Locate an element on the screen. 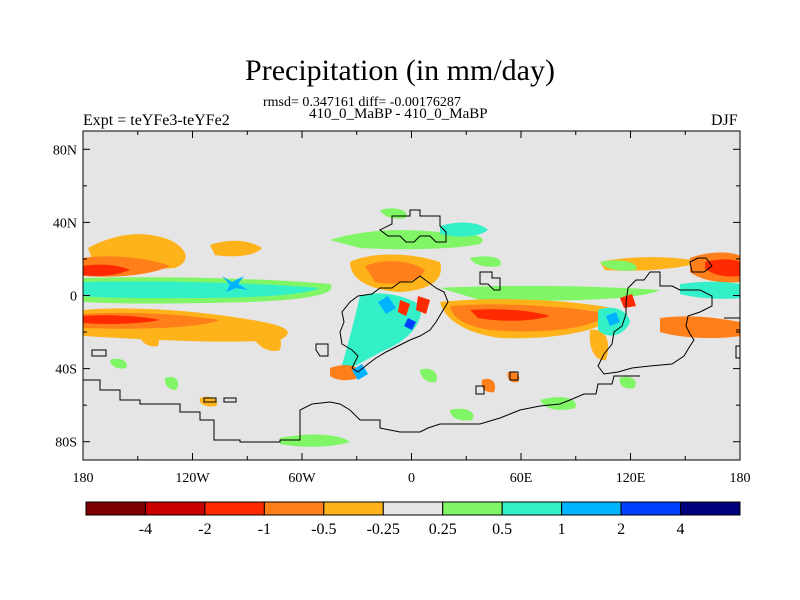  coastline-north-asia-islands is located at coordinates (490, 281).